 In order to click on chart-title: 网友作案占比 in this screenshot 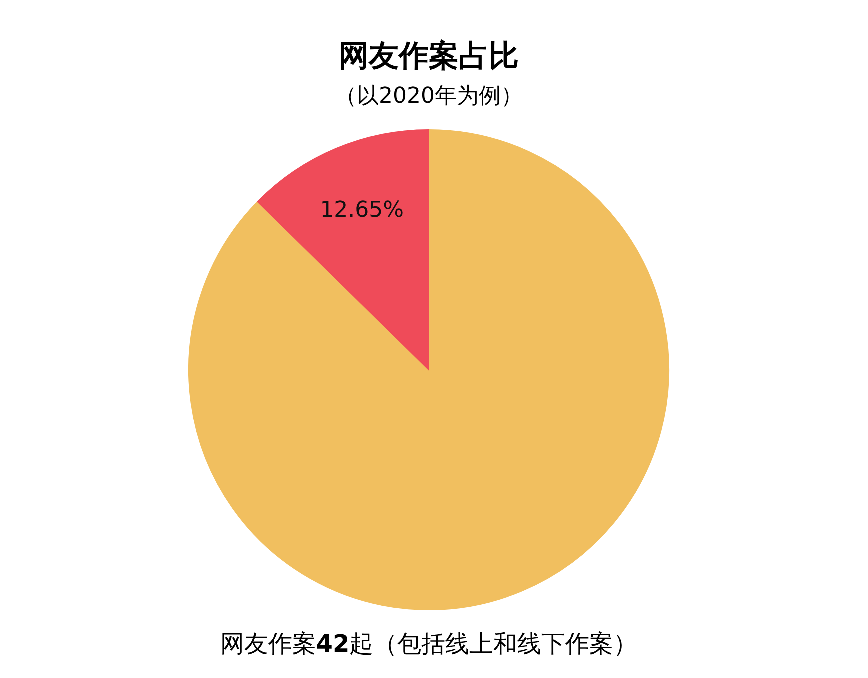, I will do `click(429, 56)`.